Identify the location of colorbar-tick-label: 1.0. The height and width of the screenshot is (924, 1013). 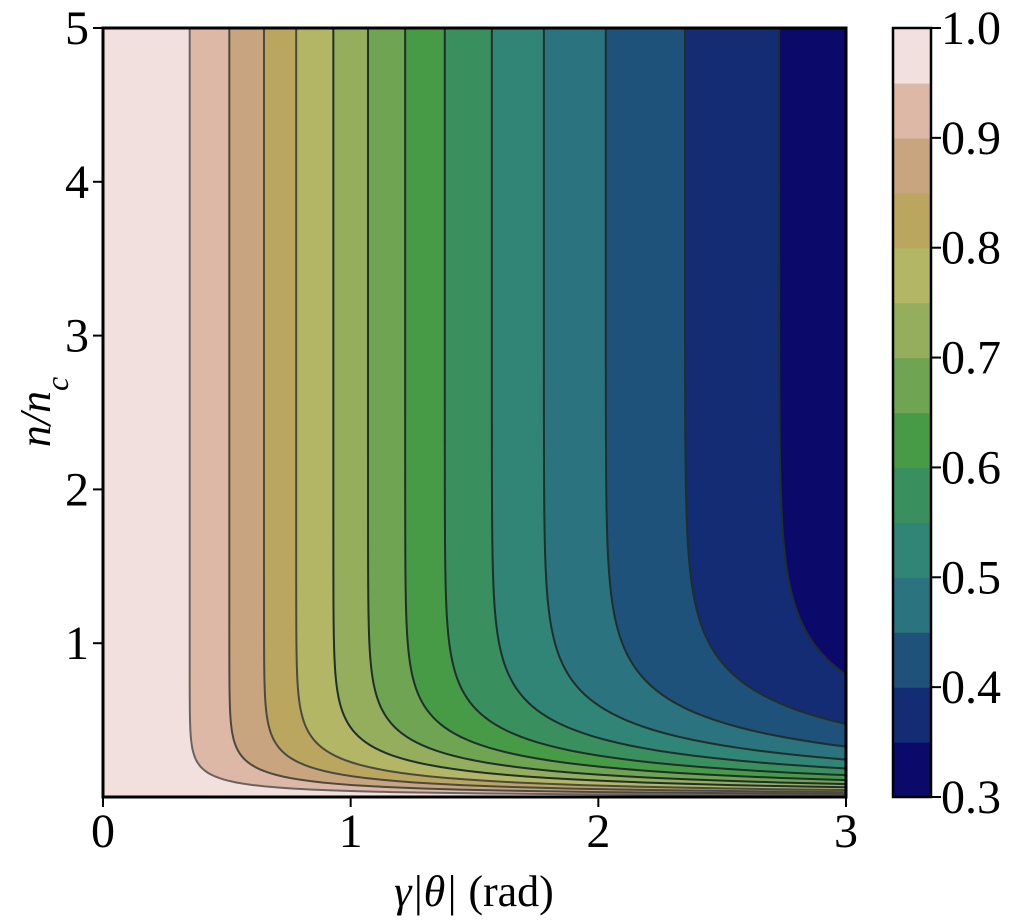
(971, 28).